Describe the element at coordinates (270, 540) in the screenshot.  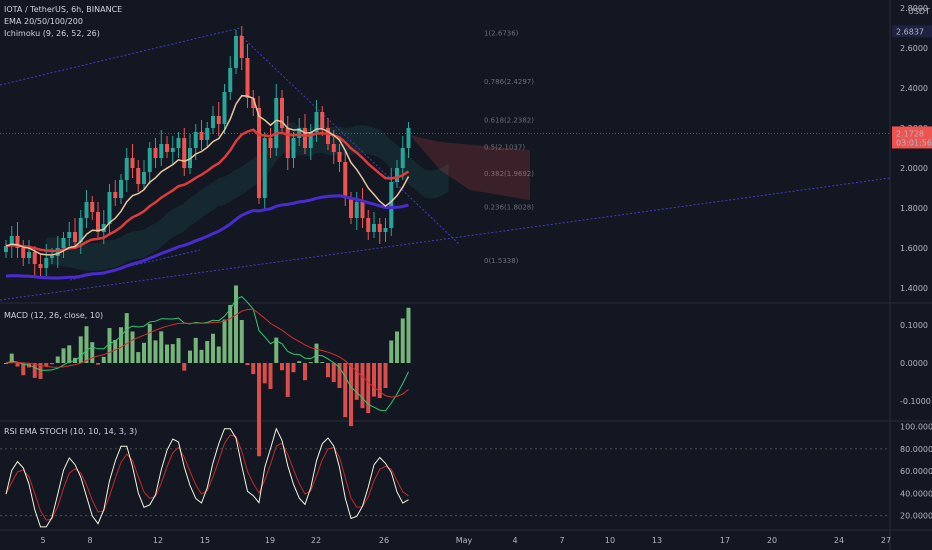
I see `time-tick-label: 19` at that location.